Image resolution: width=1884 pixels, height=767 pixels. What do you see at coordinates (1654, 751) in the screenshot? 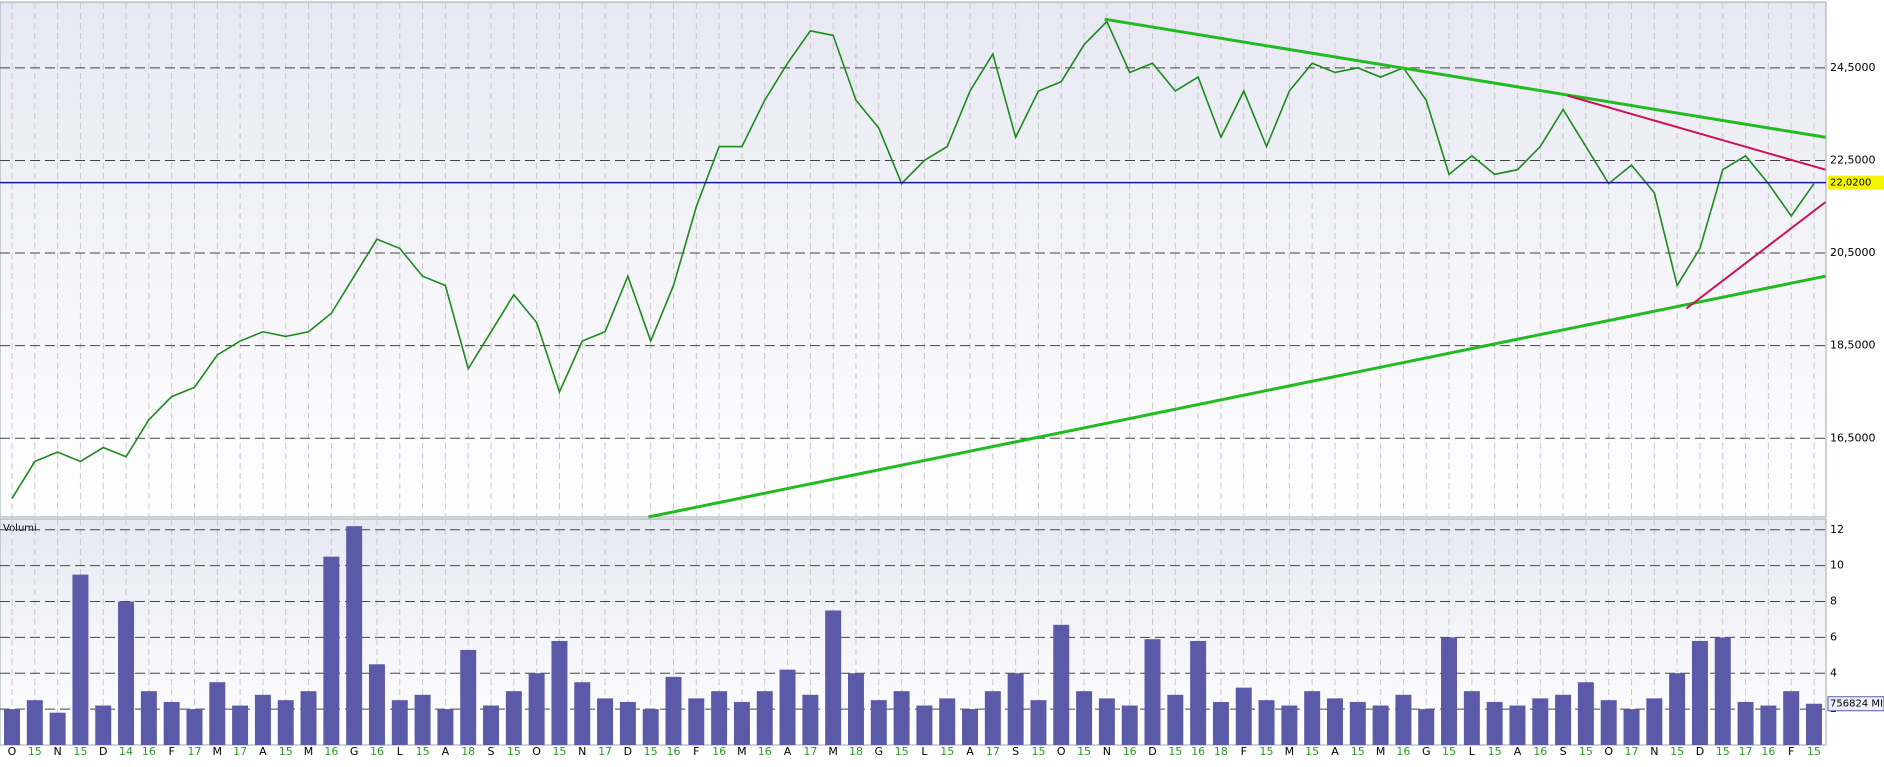
I see `x-tick-label: N` at bounding box center [1654, 751].